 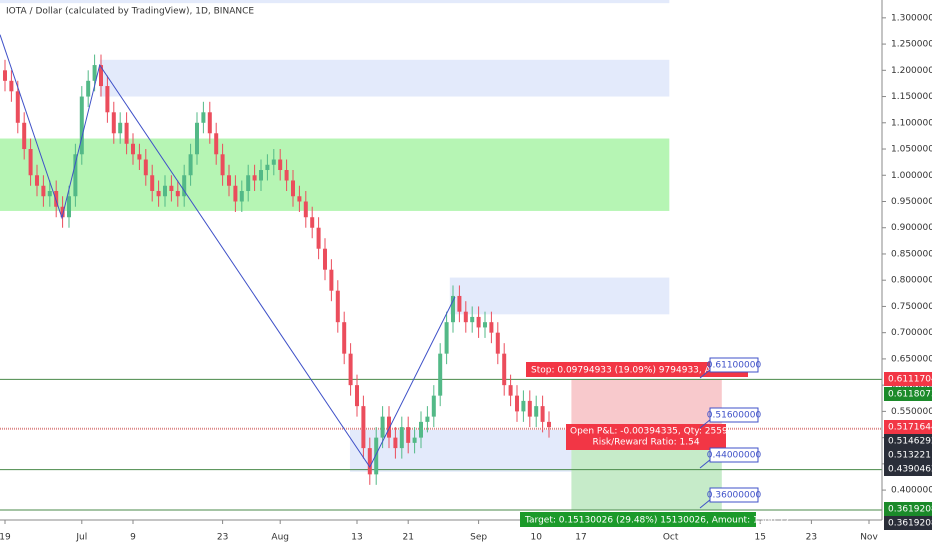 What do you see at coordinates (671, 538) in the screenshot?
I see `x-tick-label: Oct` at bounding box center [671, 538].